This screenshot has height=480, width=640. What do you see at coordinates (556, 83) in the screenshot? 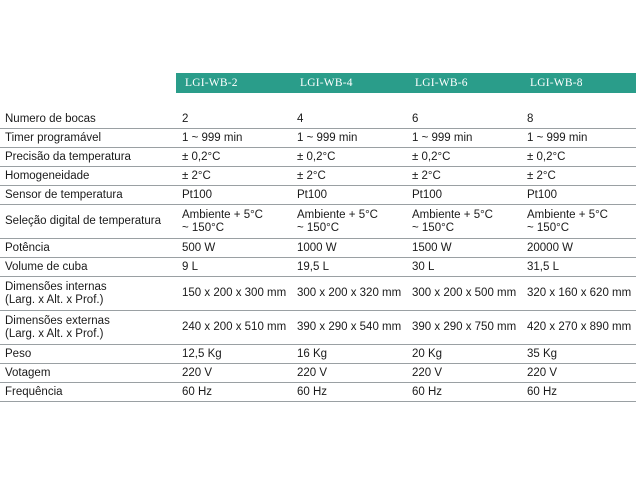
I see `model-header-4: LGI-WB-8` at bounding box center [556, 83].